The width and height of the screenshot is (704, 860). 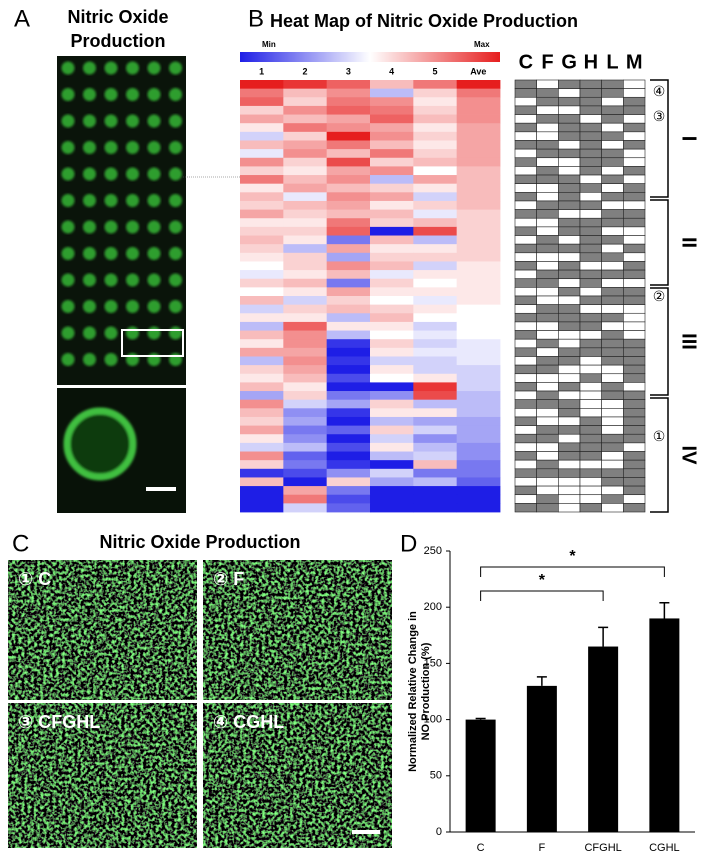 I want to click on scale-bar, so click(x=161, y=489).